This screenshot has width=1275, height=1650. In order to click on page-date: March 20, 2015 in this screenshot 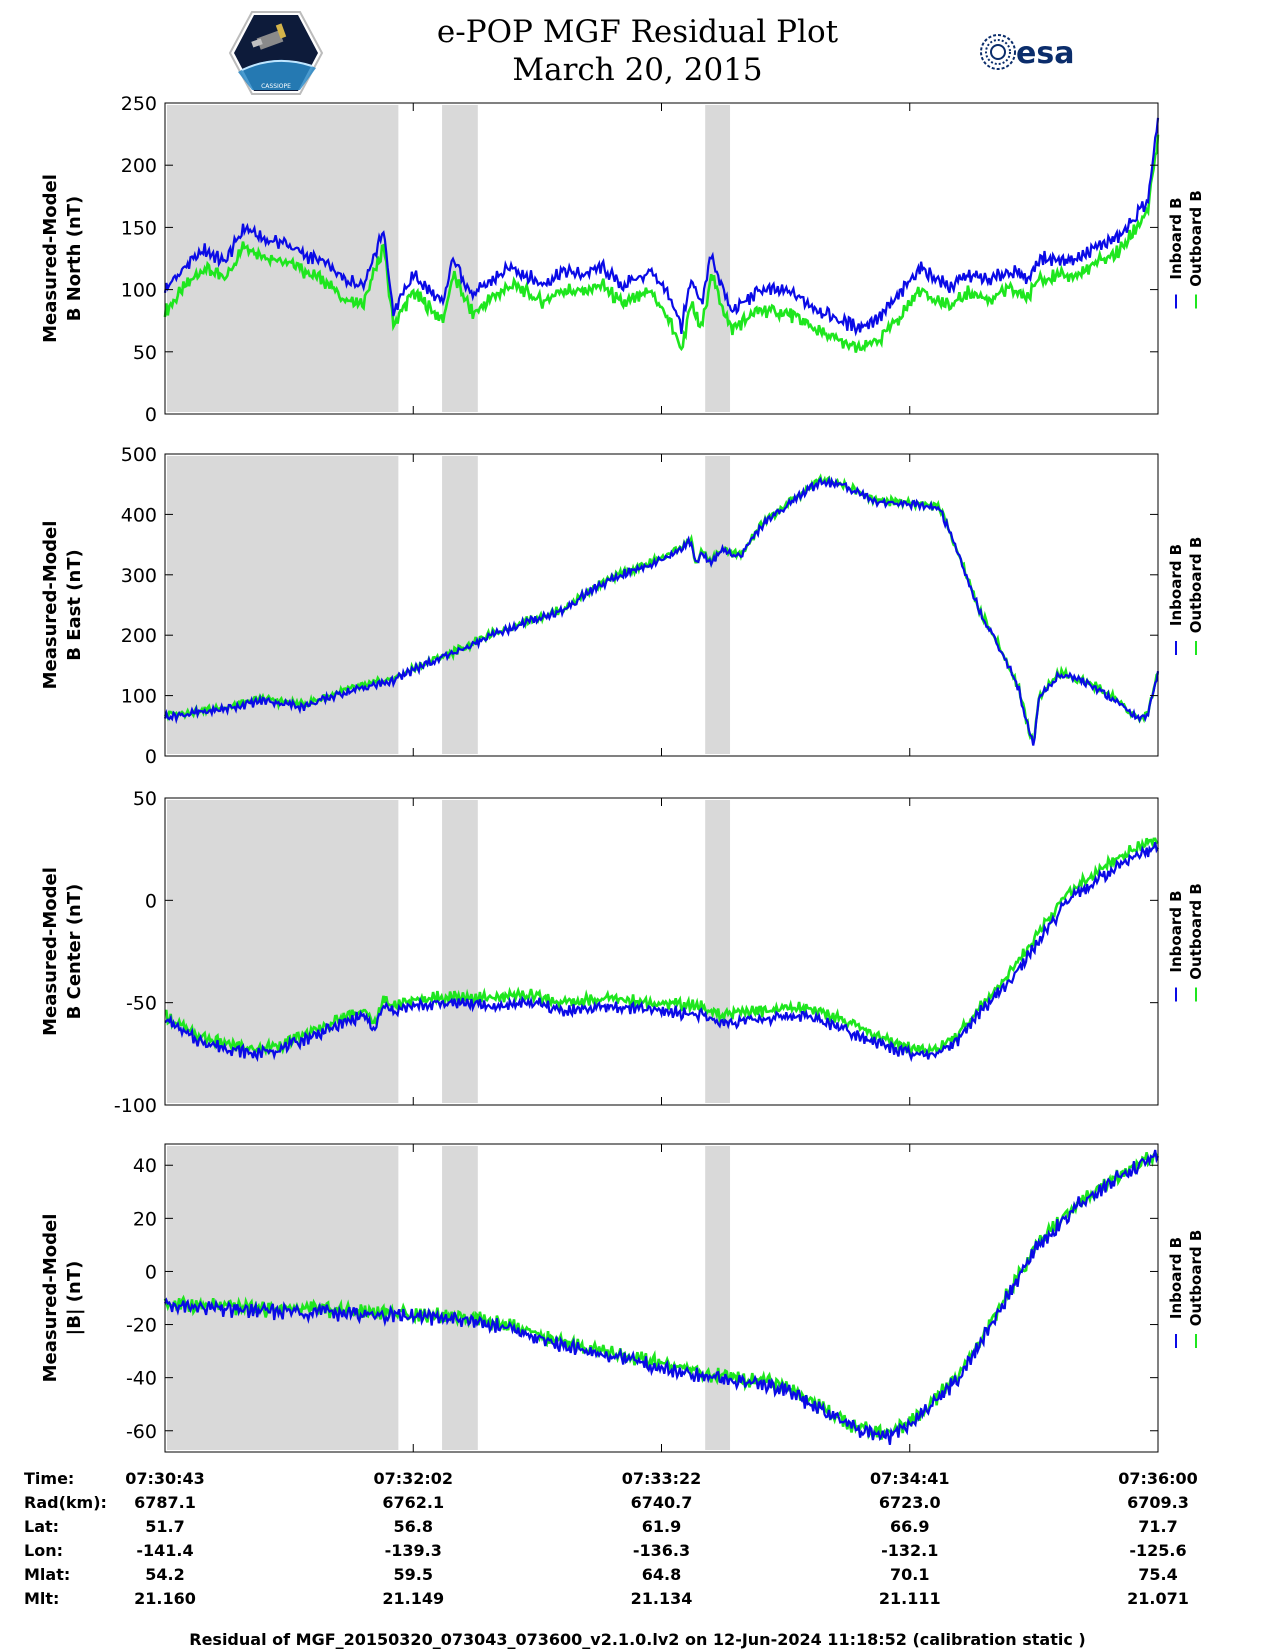, I will do `click(637, 70)`.